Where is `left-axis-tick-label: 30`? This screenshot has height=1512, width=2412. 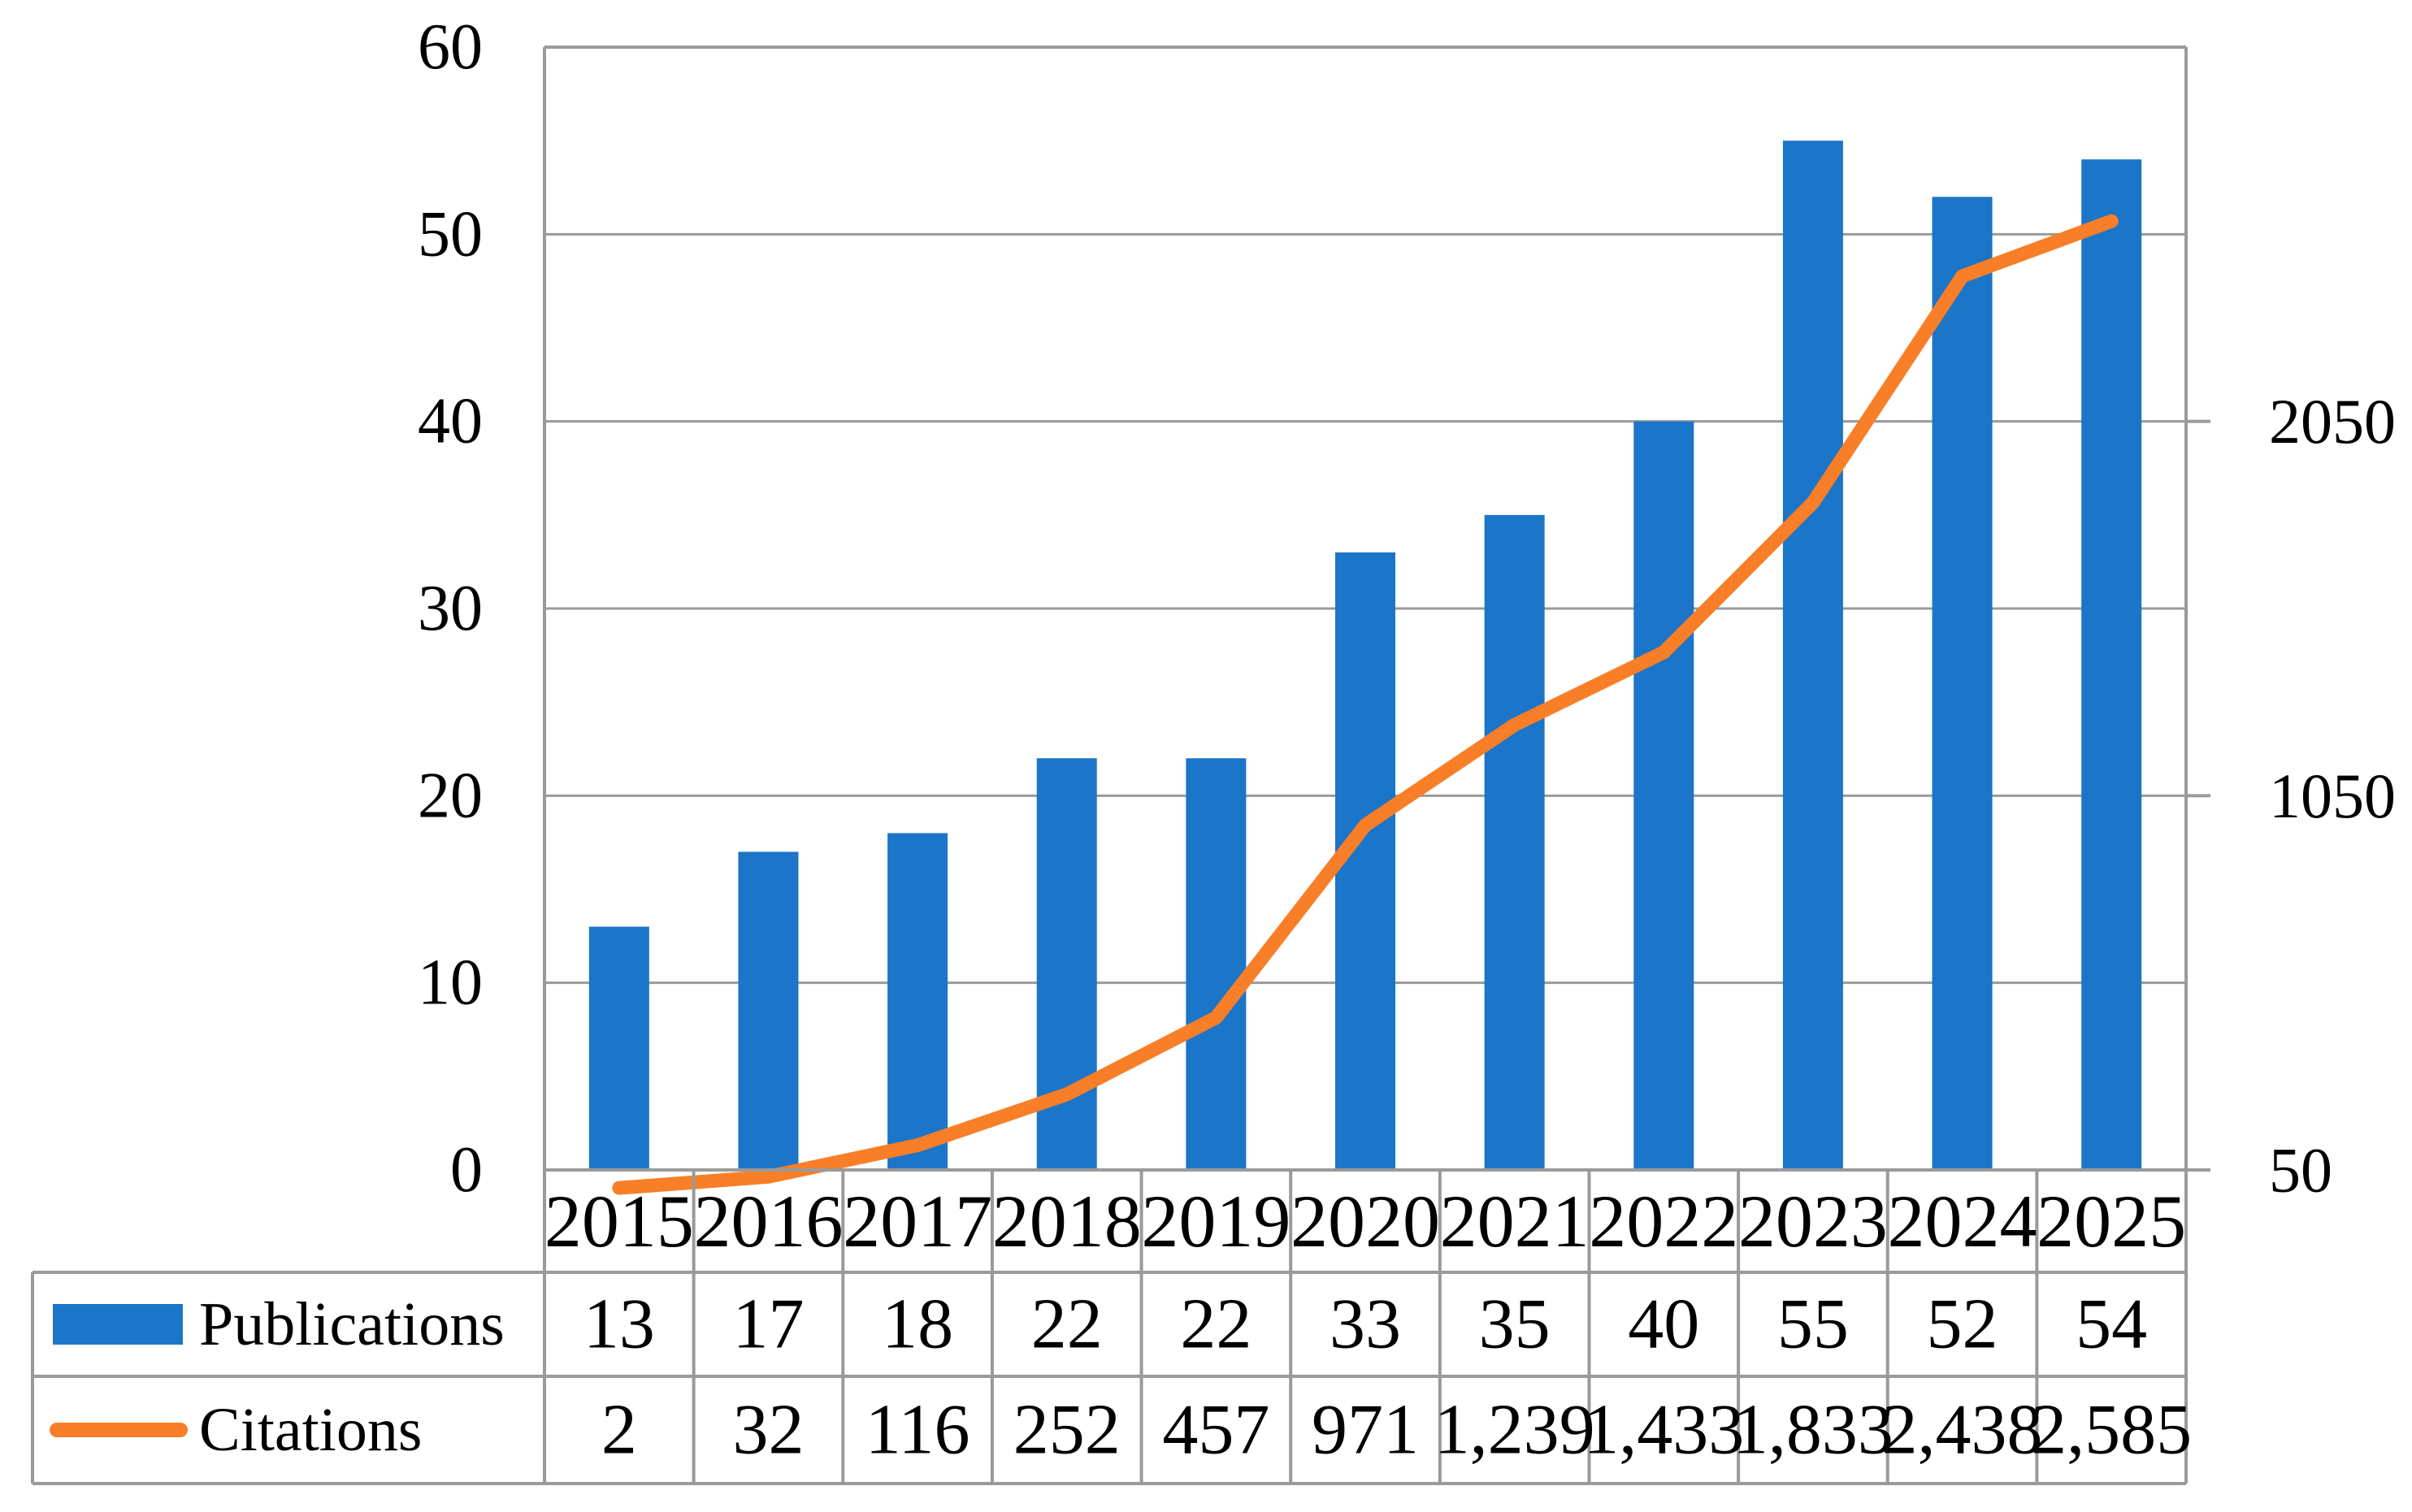
left-axis-tick-label: 30 is located at coordinates (450, 608).